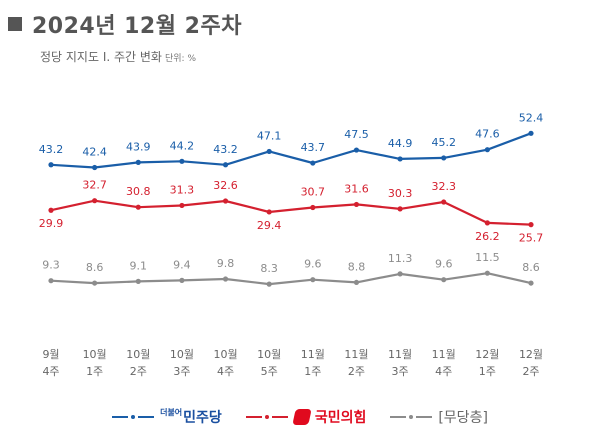 The image size is (600, 442). What do you see at coordinates (139, 265) in the screenshot?
I see `data-label-2-2: 9.1` at bounding box center [139, 265].